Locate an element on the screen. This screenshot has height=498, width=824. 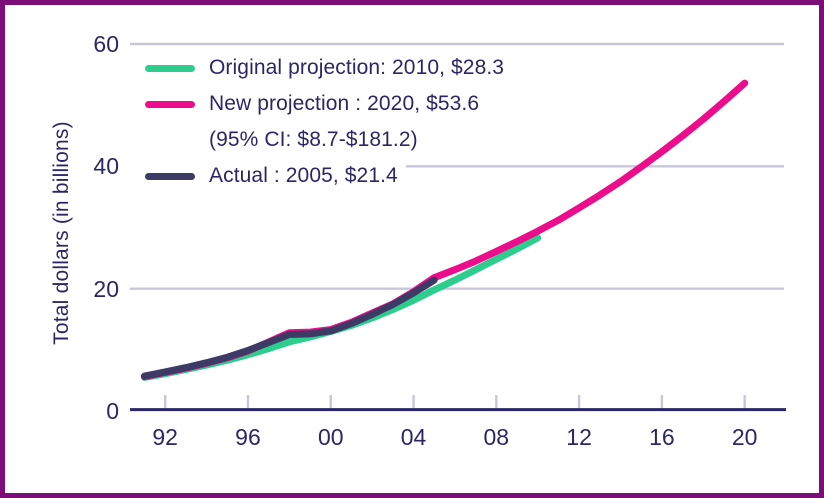
legend-item-actual: Actual : 2005, $21.4 is located at coordinates (273, 176).